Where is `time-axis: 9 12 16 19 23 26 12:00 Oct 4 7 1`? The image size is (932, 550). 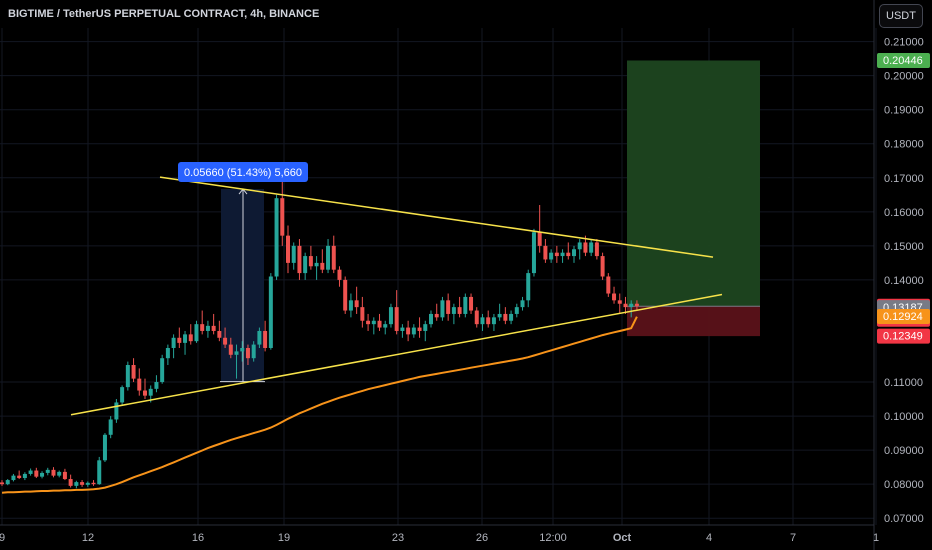
time-axis: 9 12 16 19 23 26 12:00 Oct 4 7 1 is located at coordinates (439, 538).